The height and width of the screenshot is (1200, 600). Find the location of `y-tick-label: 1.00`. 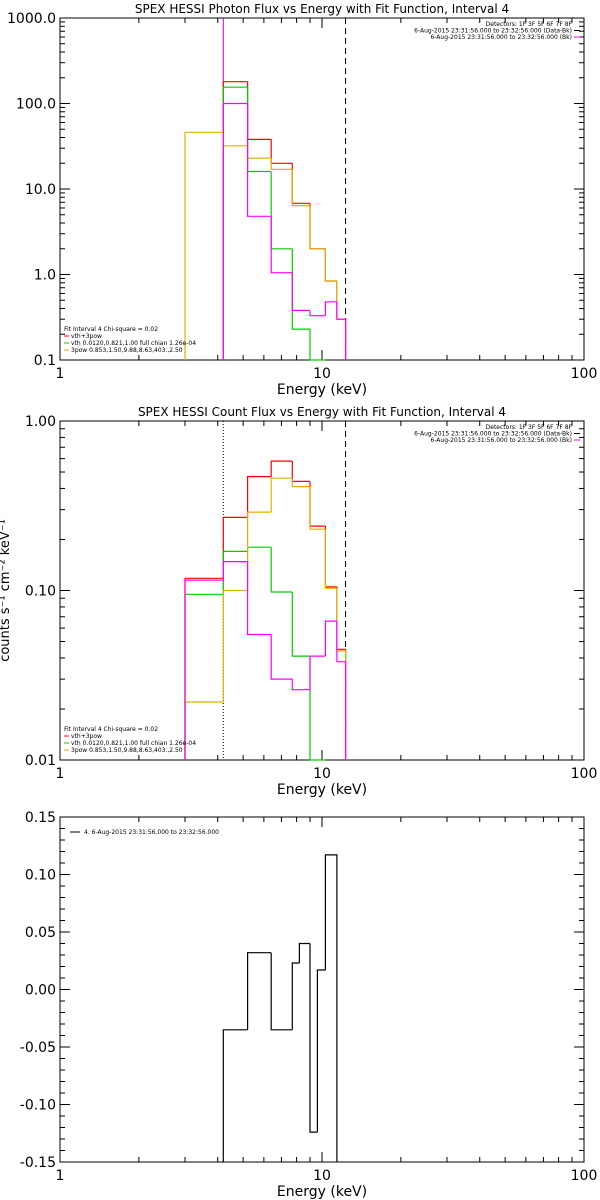

y-tick-label: 1.00 is located at coordinates (40, 422).